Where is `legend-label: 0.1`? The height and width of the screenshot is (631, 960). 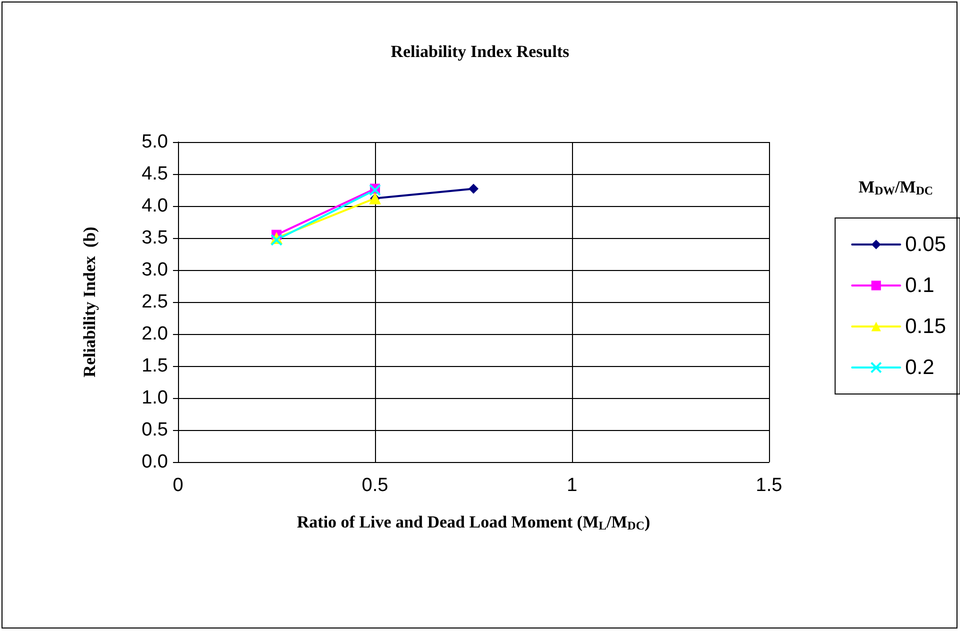 legend-label: 0.1 is located at coordinates (919, 285).